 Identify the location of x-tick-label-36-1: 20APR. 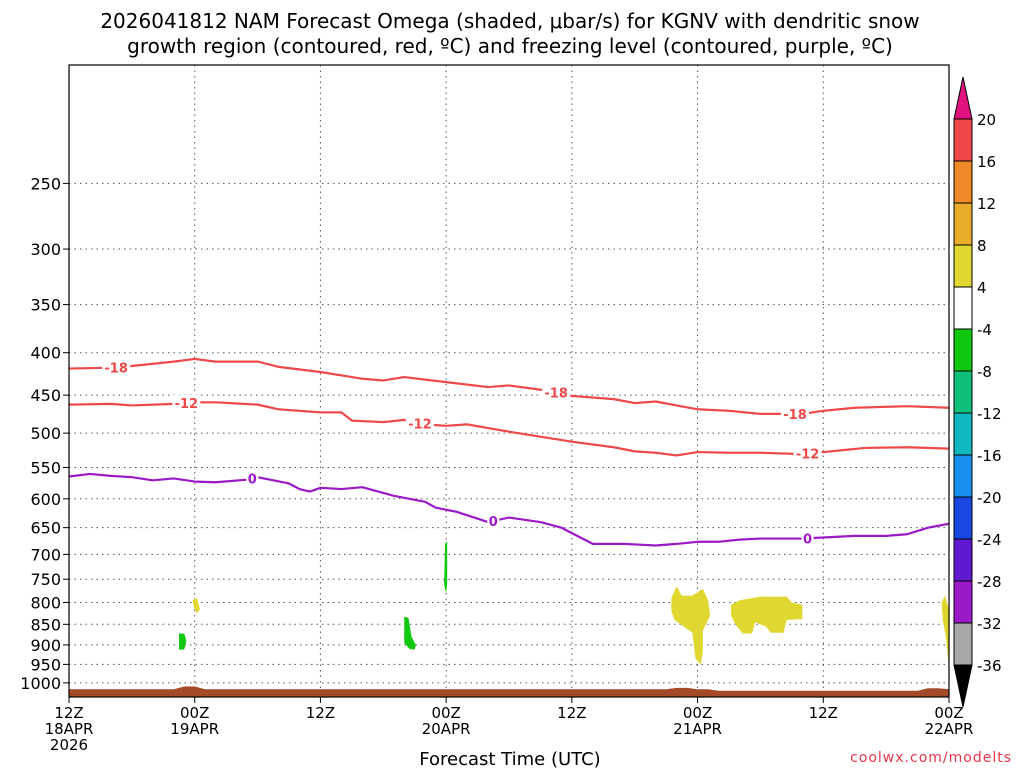
(446, 729).